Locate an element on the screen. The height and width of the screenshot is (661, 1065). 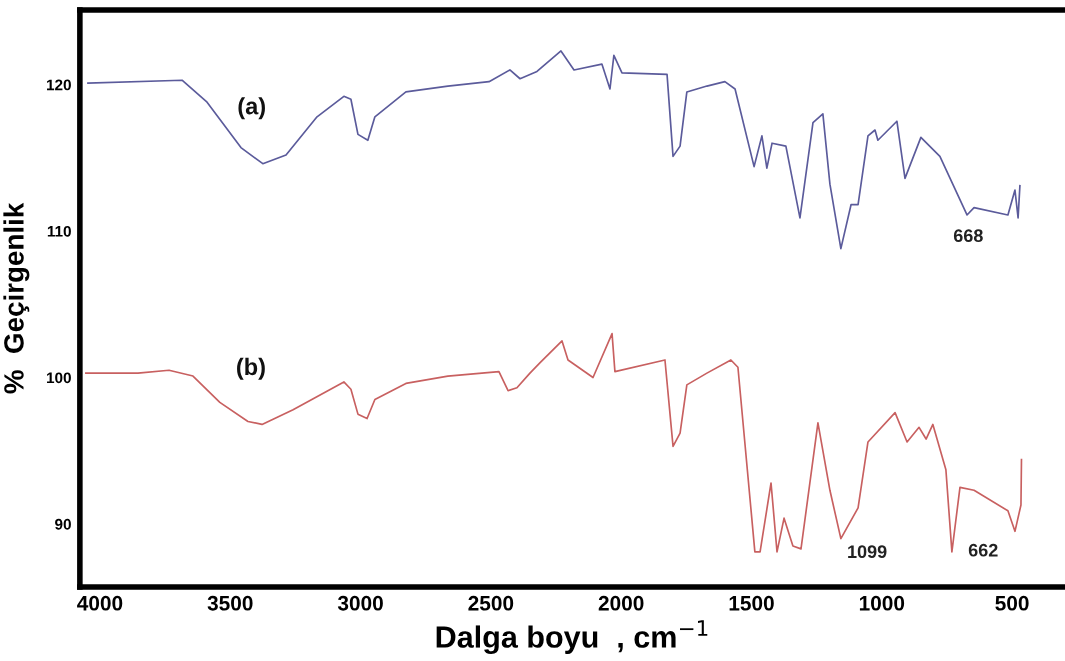
x-tick-label: 500 is located at coordinates (1012, 603).